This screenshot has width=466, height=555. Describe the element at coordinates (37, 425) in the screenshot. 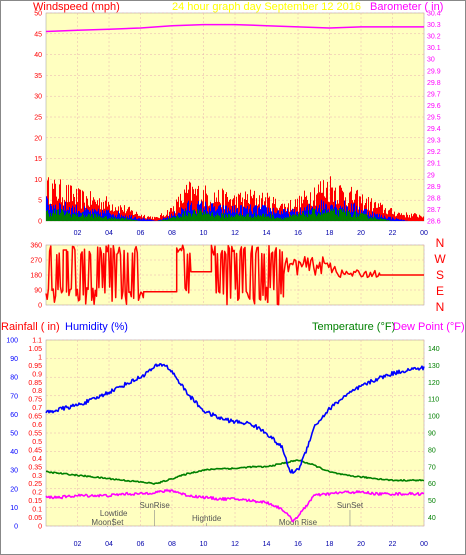

I see `rainfall-y-tick: 0.6` at that location.